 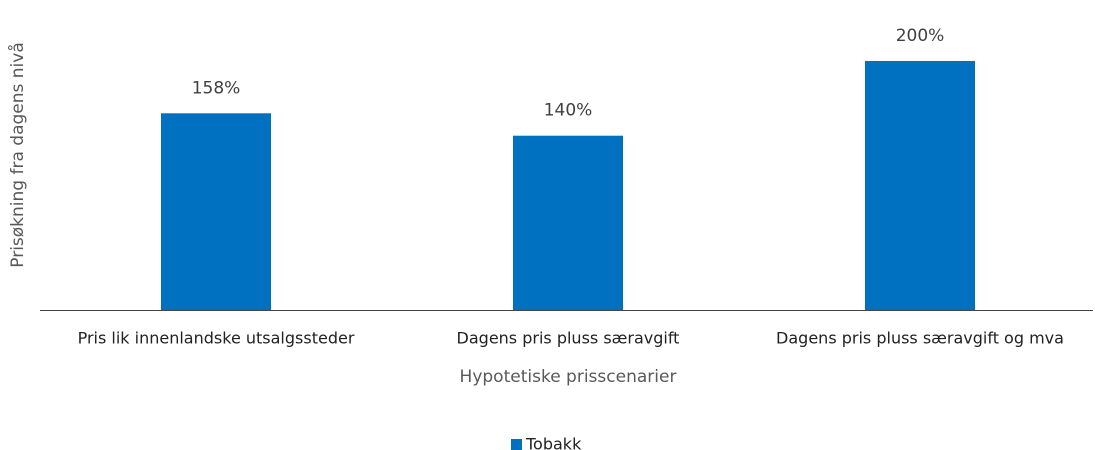 I want to click on x-axis-title: Hypotetiske prisscenarier, so click(x=568, y=377).